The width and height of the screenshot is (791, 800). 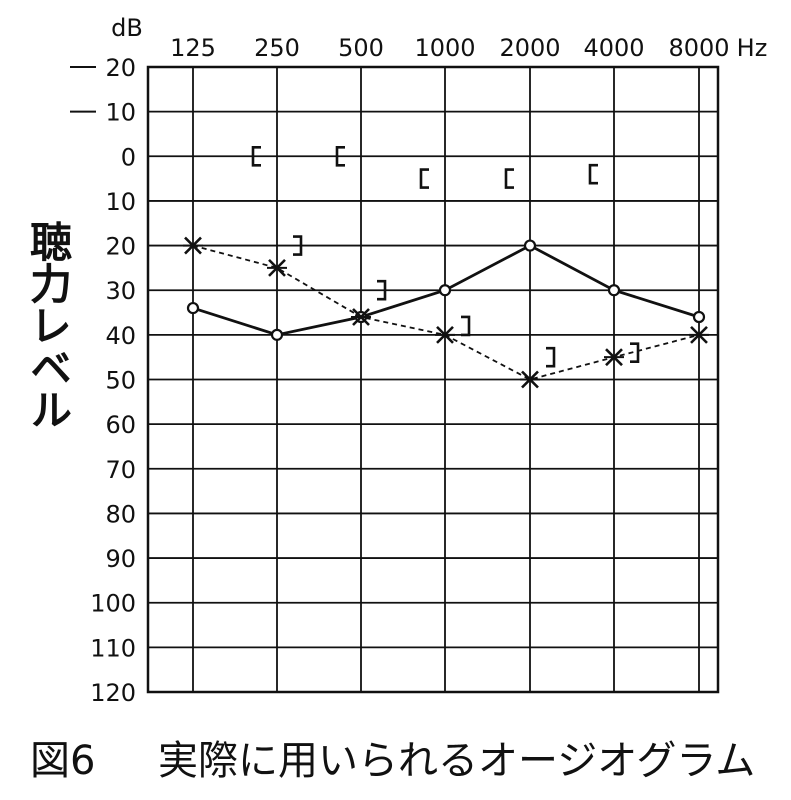 What do you see at coordinates (128, 157) in the screenshot?
I see `y-tick-label: 0` at bounding box center [128, 157].